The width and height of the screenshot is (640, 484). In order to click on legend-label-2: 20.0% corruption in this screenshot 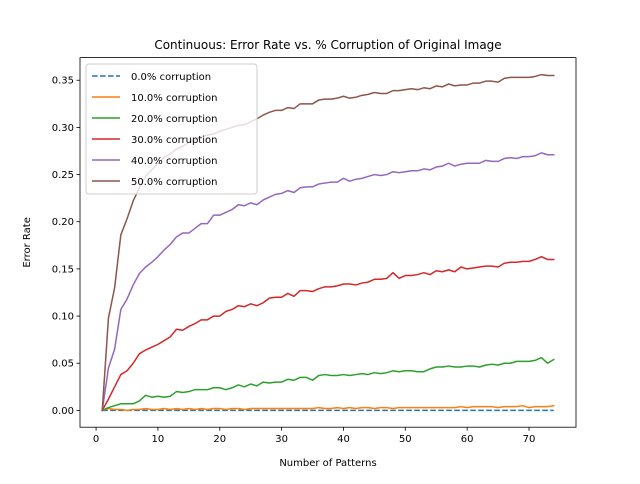, I will do `click(174, 119)`.